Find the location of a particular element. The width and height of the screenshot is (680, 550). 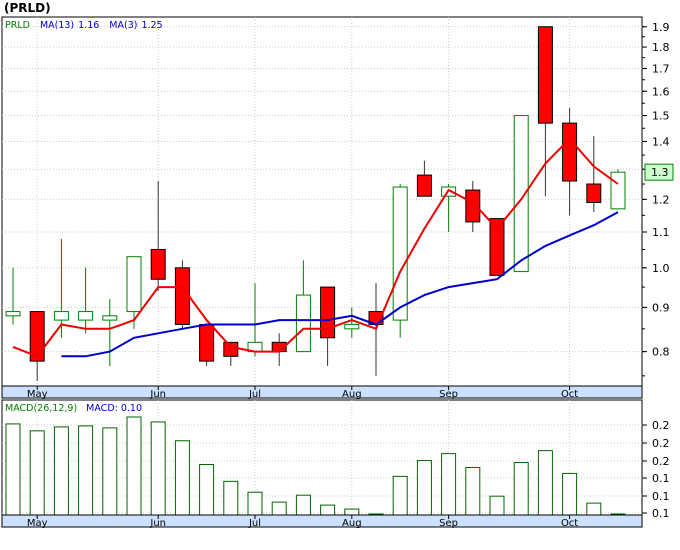

legend-label: PRLD is located at coordinates (17, 25).